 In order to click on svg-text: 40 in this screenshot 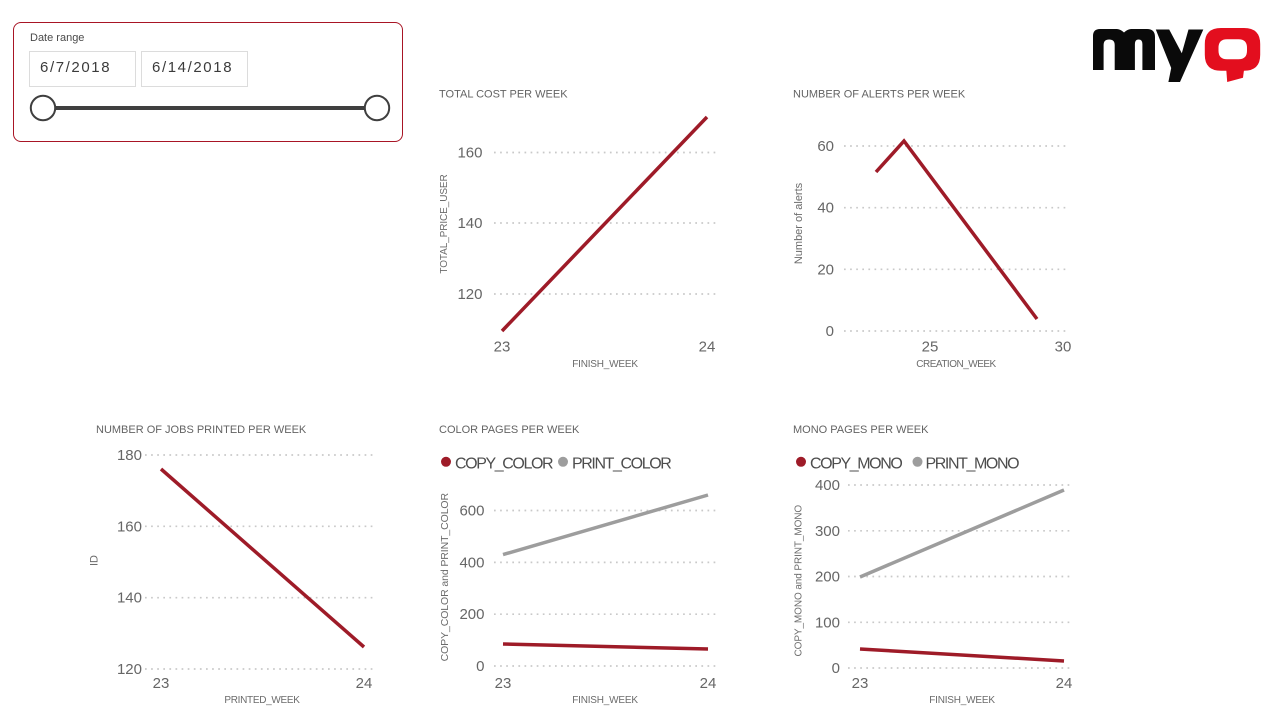, I will do `click(825, 208)`.